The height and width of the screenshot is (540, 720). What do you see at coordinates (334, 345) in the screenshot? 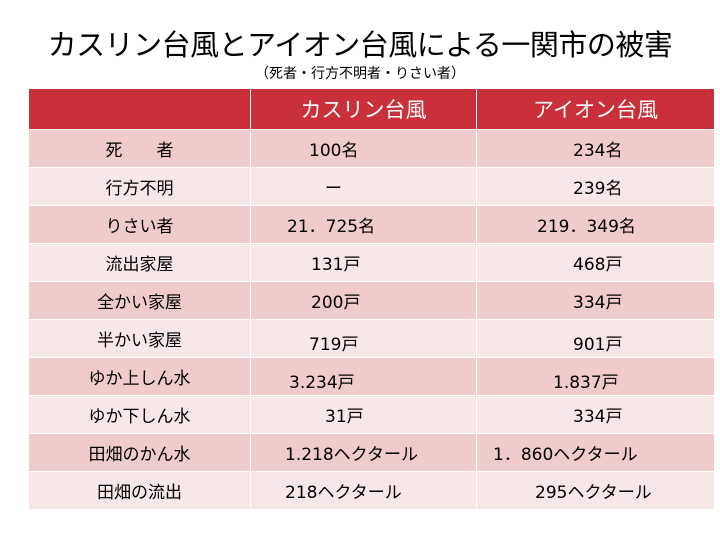
I see `kathleen-half-destroyed: 719戸` at bounding box center [334, 345].